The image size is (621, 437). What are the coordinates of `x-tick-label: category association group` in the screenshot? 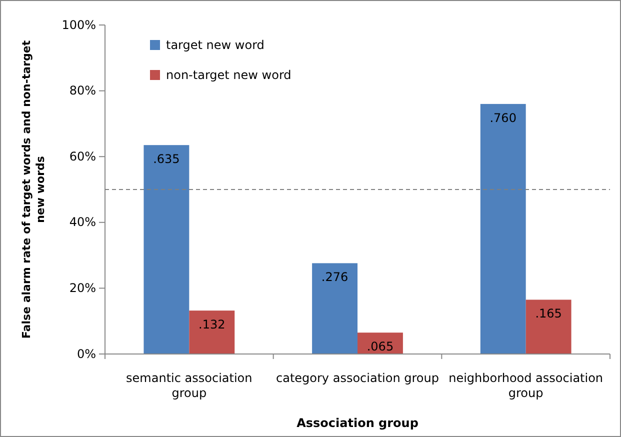 It's located at (357, 378).